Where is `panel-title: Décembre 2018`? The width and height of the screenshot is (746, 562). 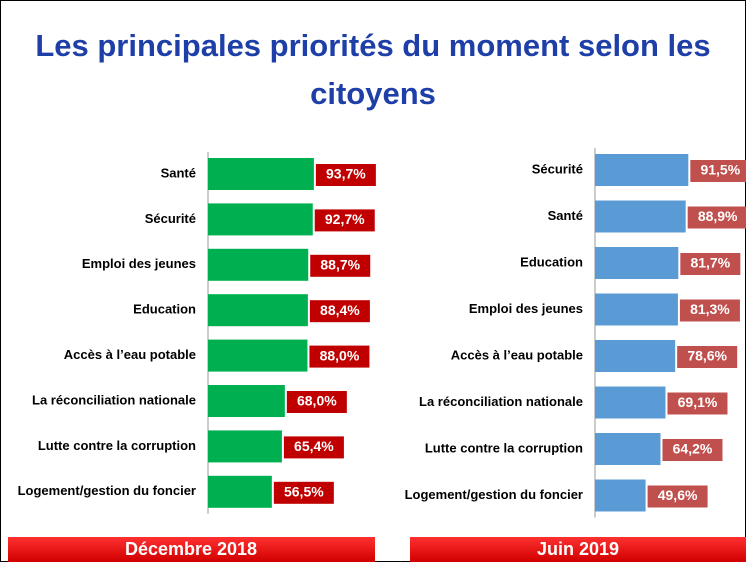 panel-title: Décembre 2018 is located at coordinates (191, 549).